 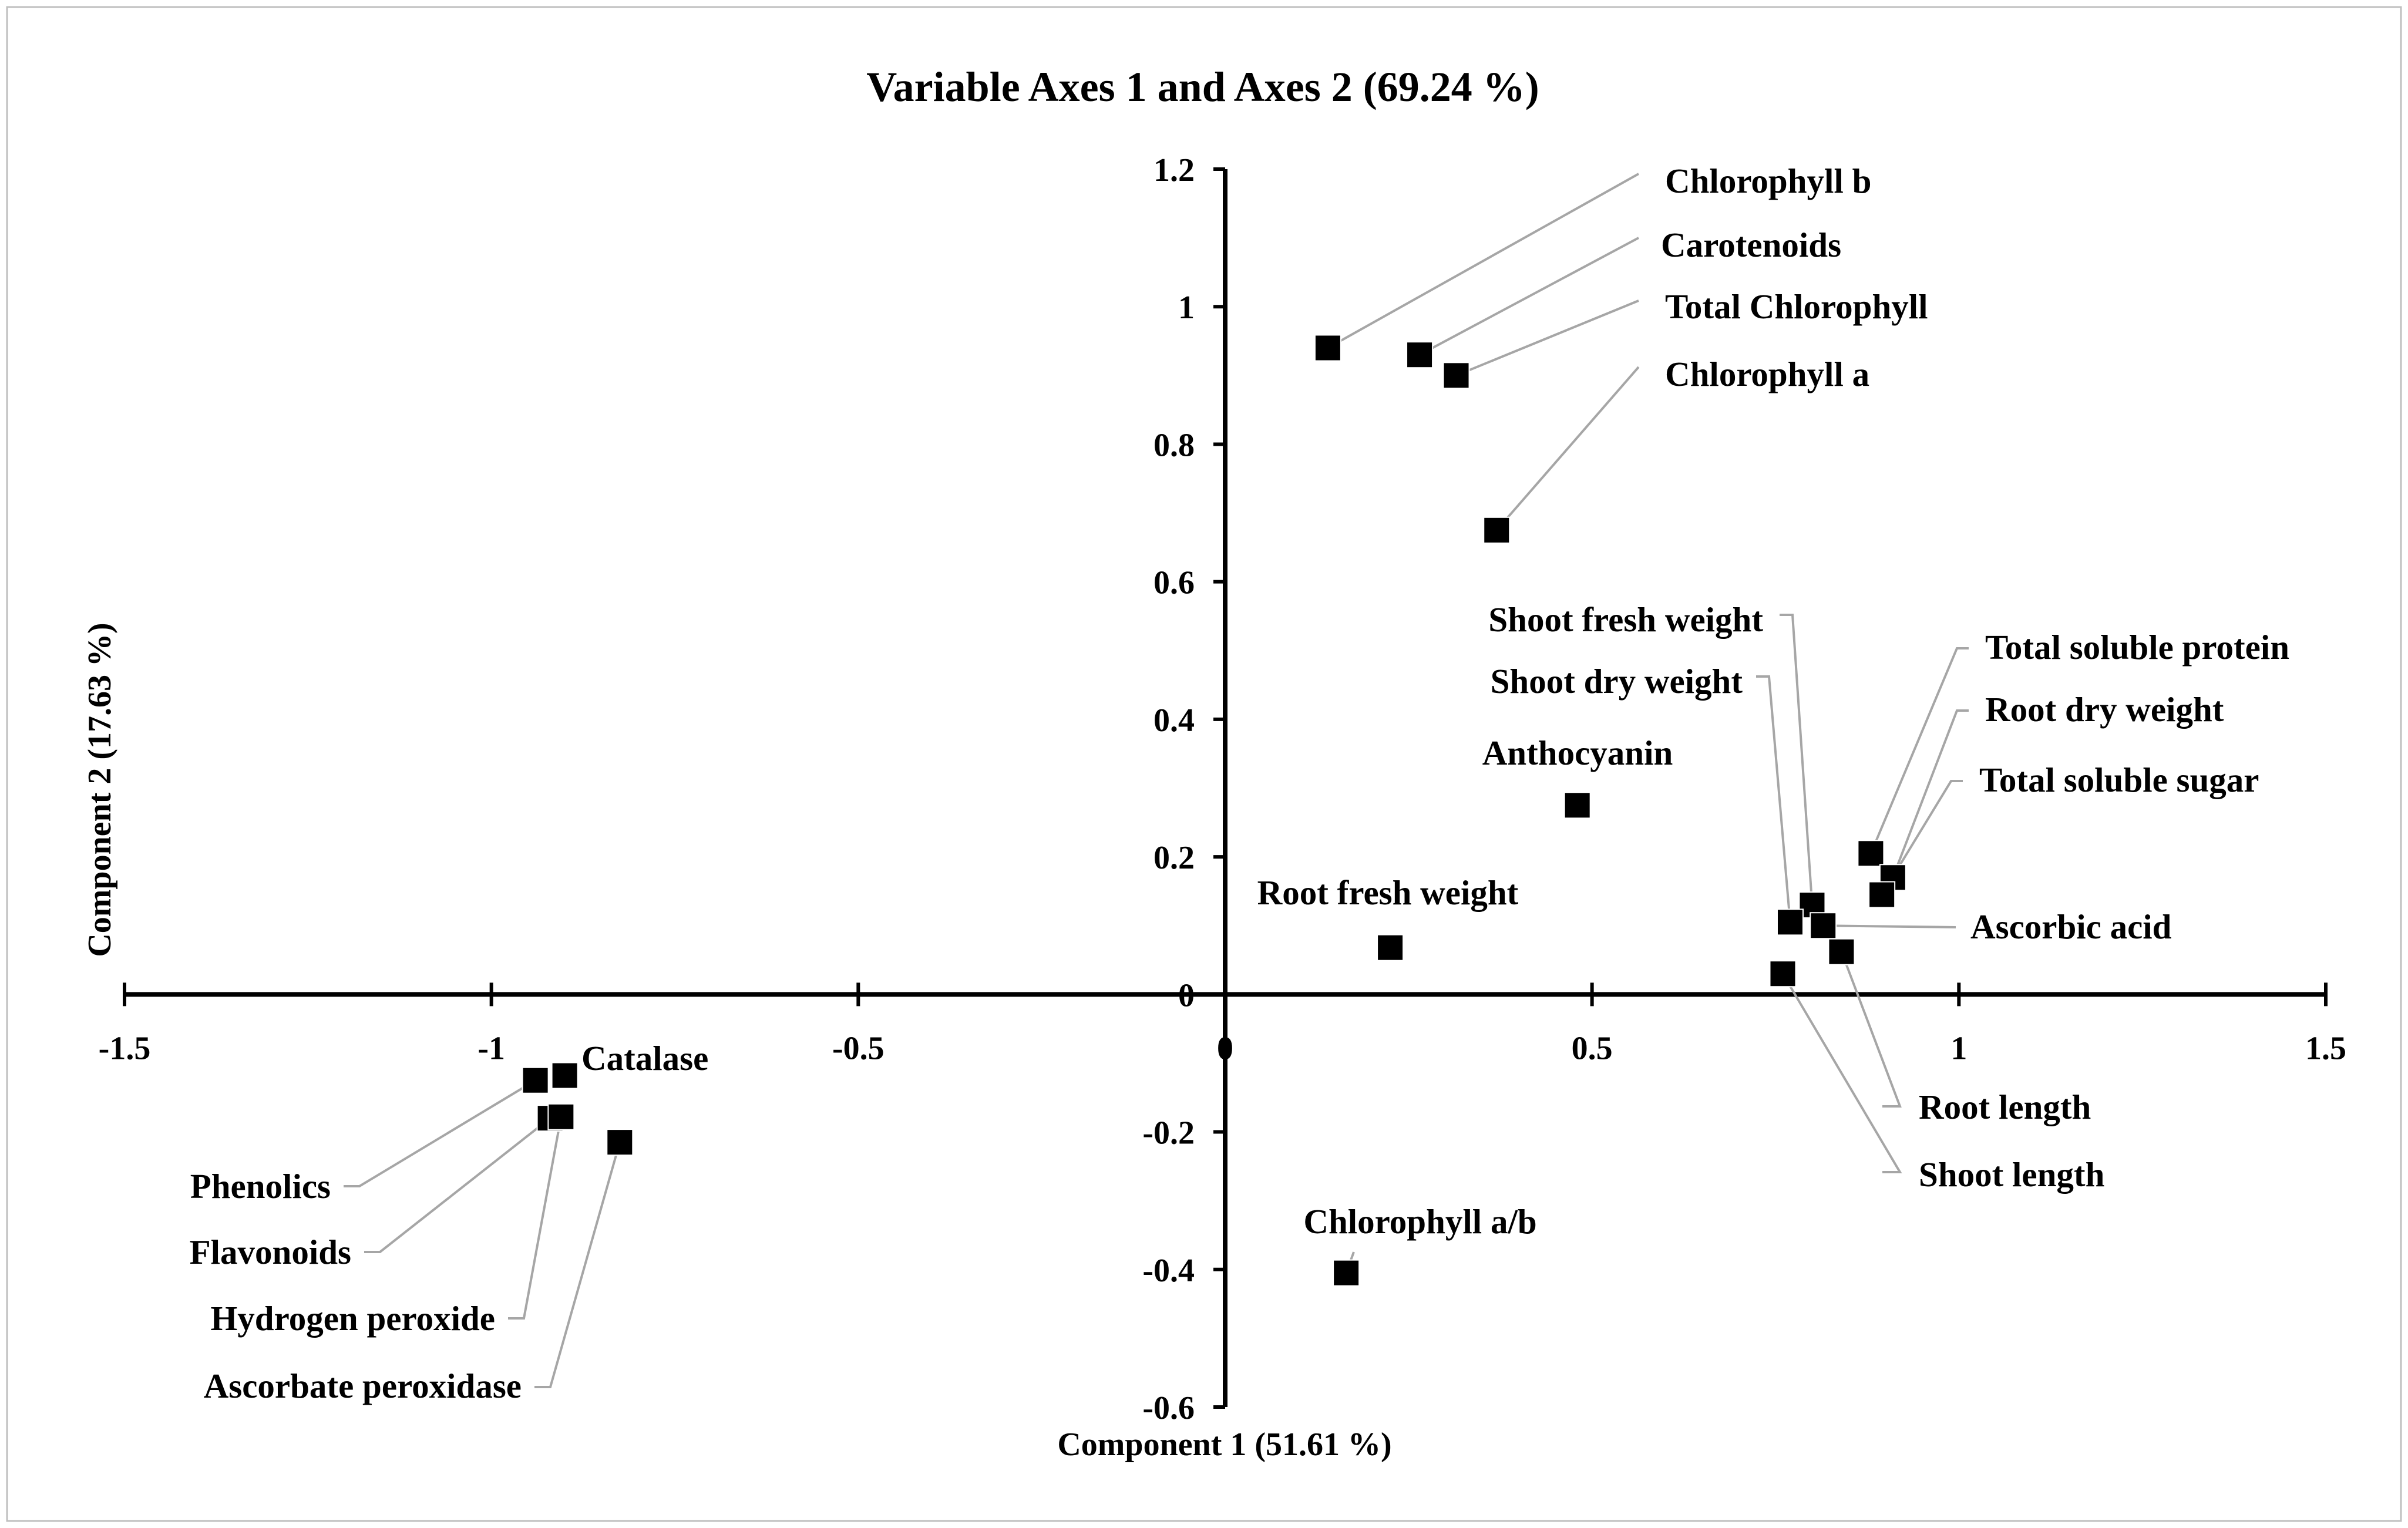 I want to click on data-label: Carotenoids, so click(x=1751, y=245).